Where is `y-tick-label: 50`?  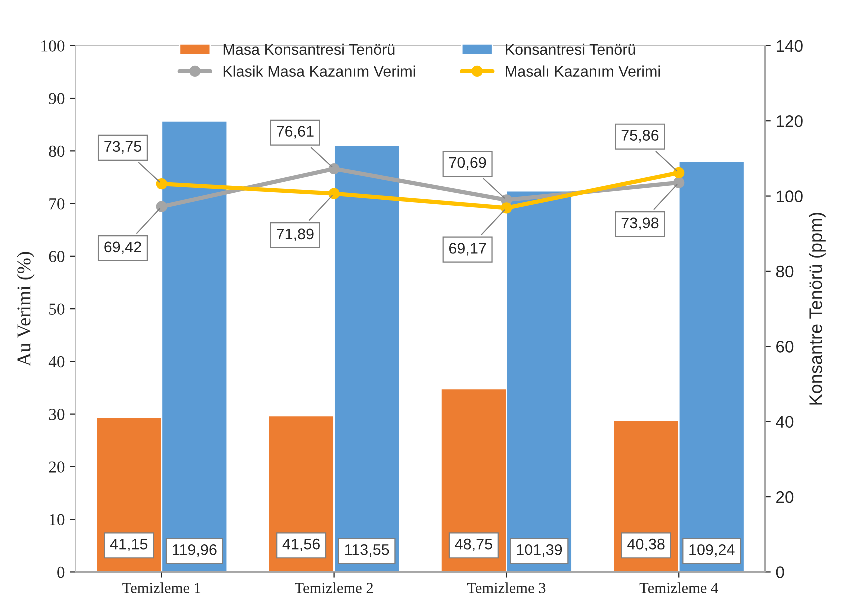
y-tick-label: 50 is located at coordinates (57, 310).